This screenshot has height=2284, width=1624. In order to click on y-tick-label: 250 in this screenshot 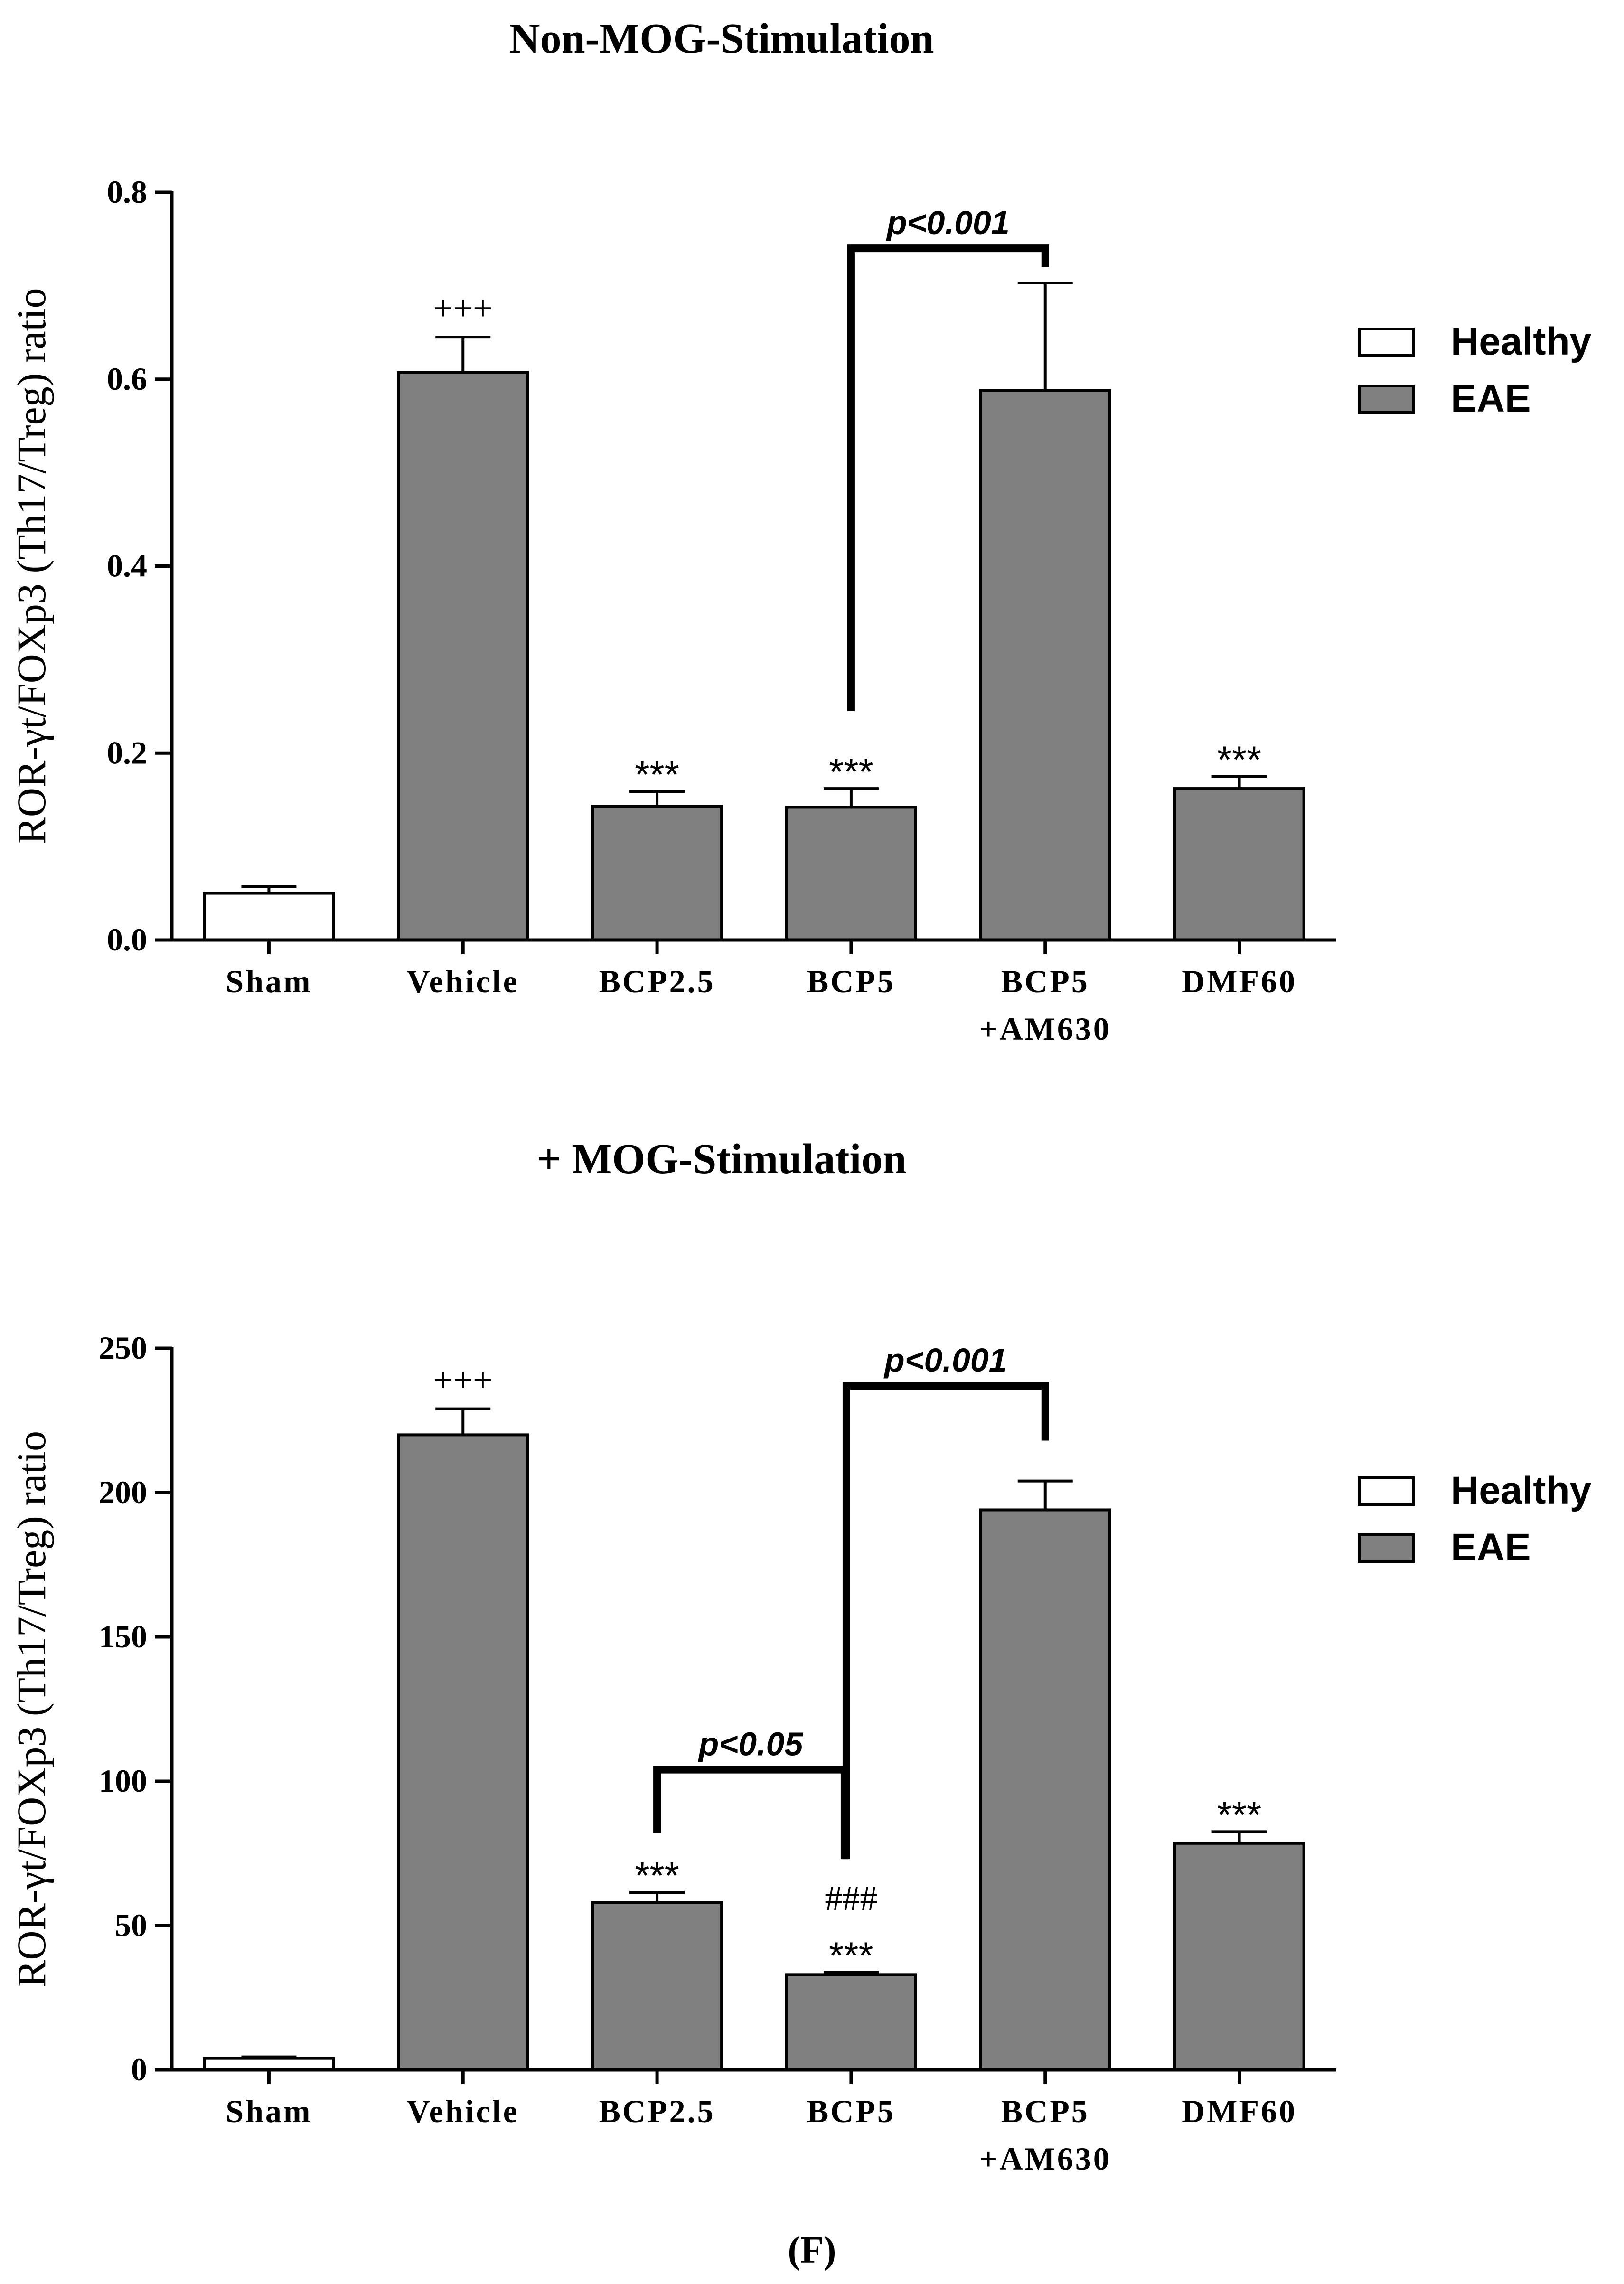, I will do `click(123, 1348)`.